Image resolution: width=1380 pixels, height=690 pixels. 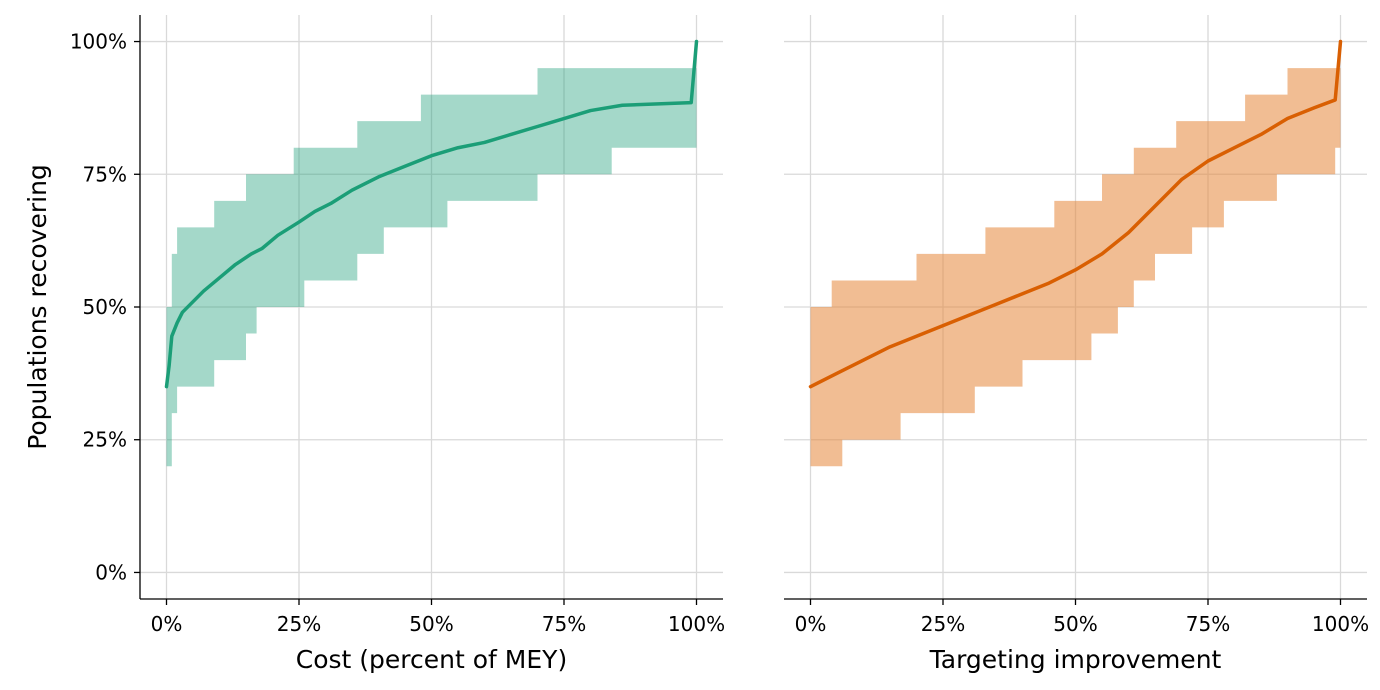 What do you see at coordinates (37, 307) in the screenshot?
I see `y-axis-title: Populations recovering` at bounding box center [37, 307].